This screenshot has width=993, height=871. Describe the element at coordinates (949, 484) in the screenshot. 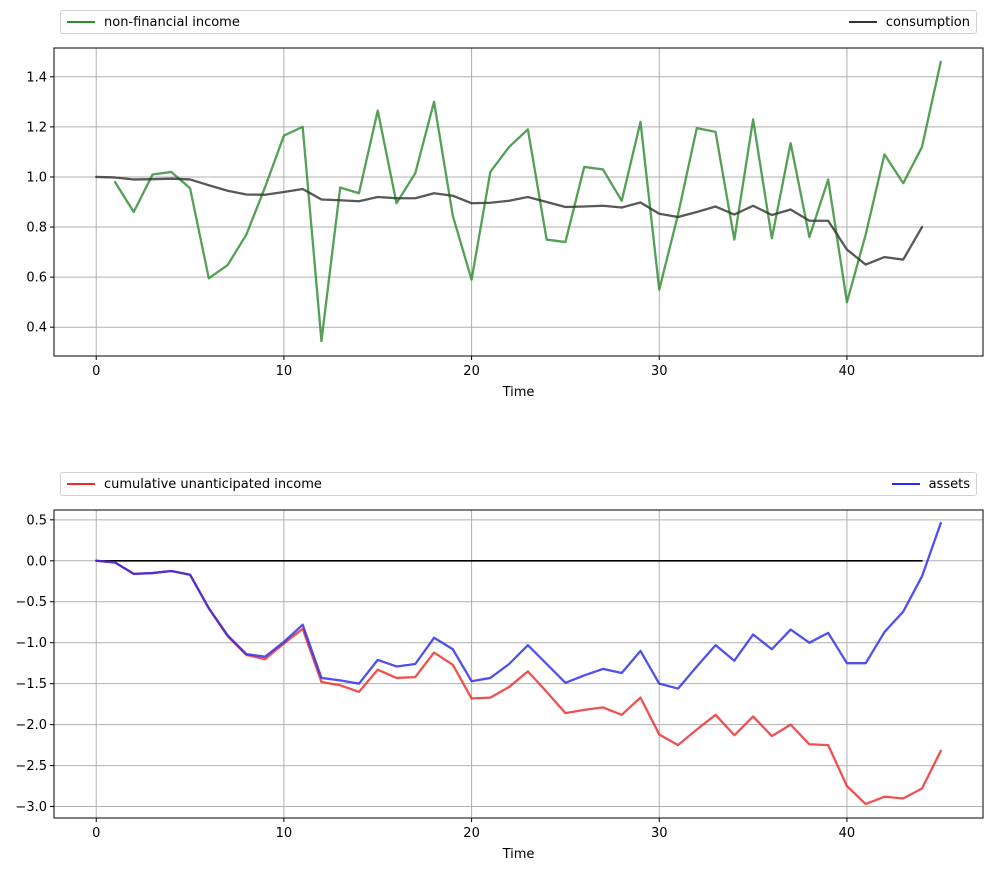

I see `legend-label: assets` at that location.